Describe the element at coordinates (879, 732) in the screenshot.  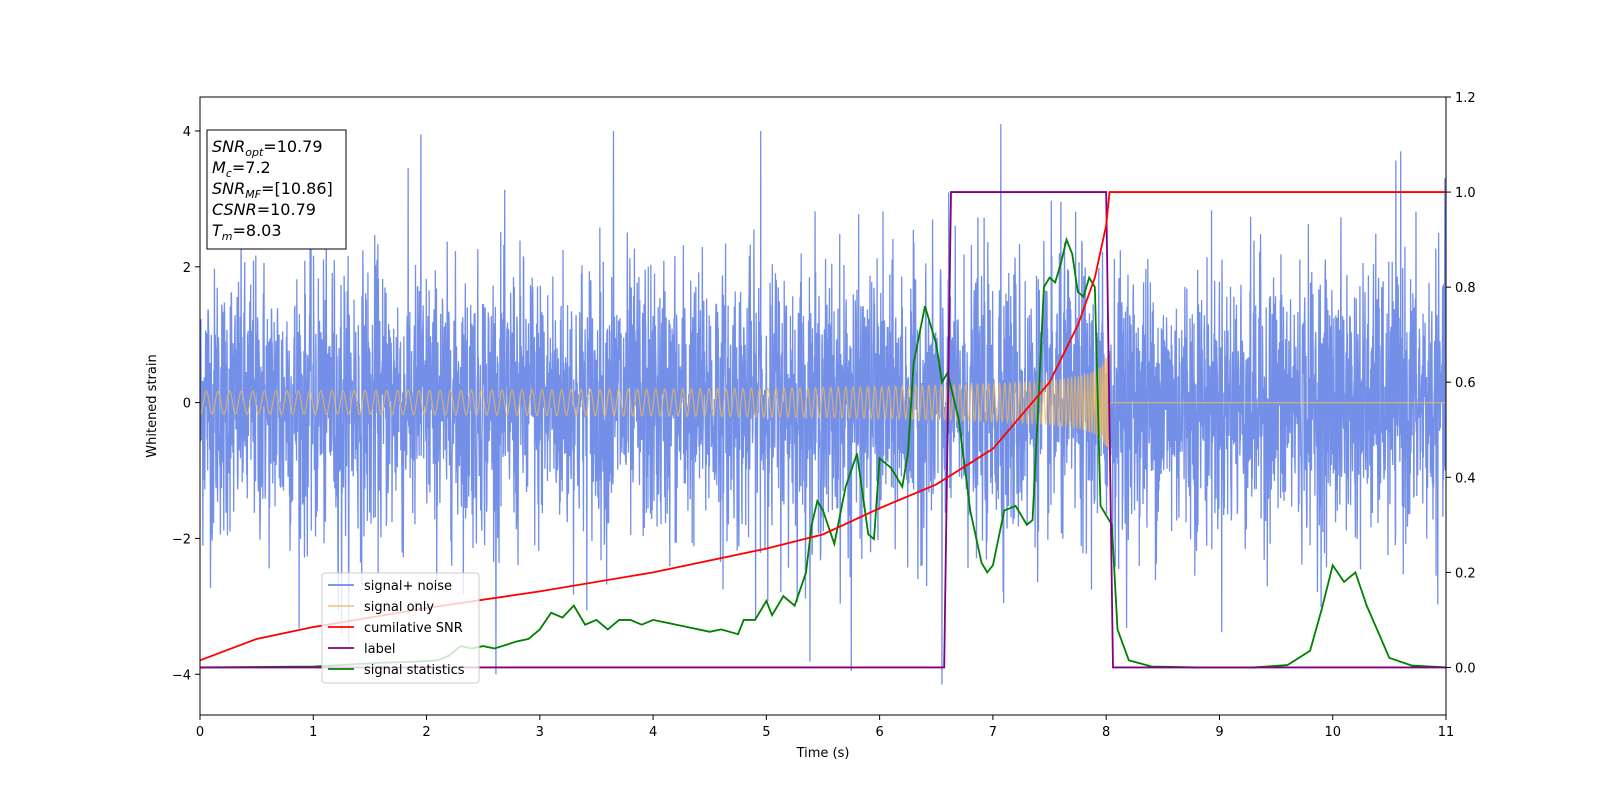
I see `x-tick-label: 6` at that location.